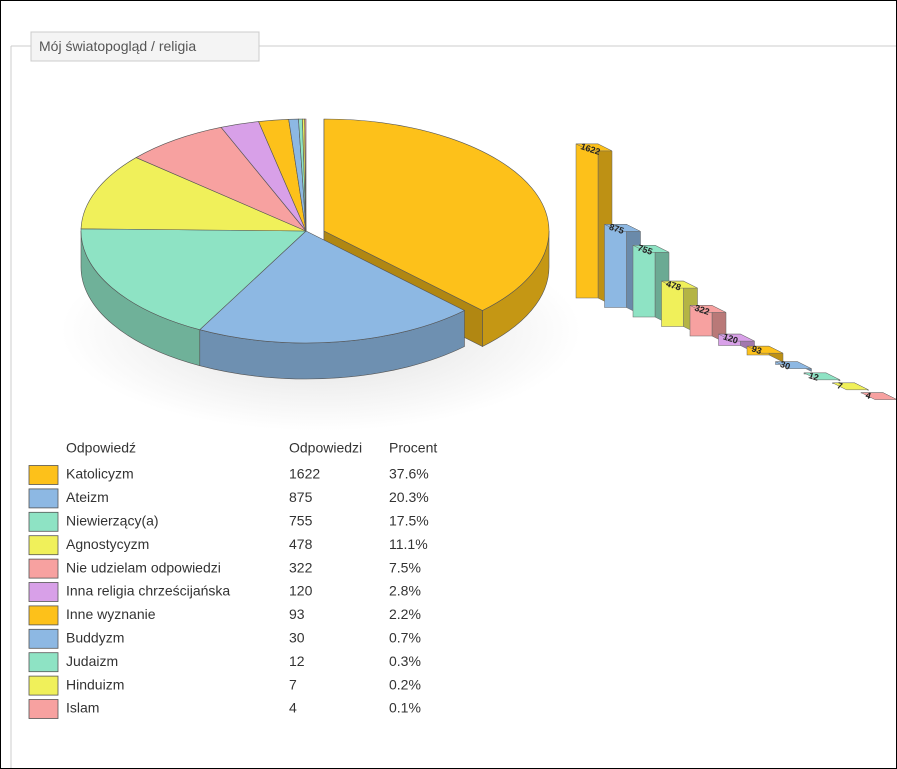 This screenshot has width=897, height=769. What do you see at coordinates (409, 521) in the screenshot?
I see `row-percent: 17.5%` at bounding box center [409, 521].